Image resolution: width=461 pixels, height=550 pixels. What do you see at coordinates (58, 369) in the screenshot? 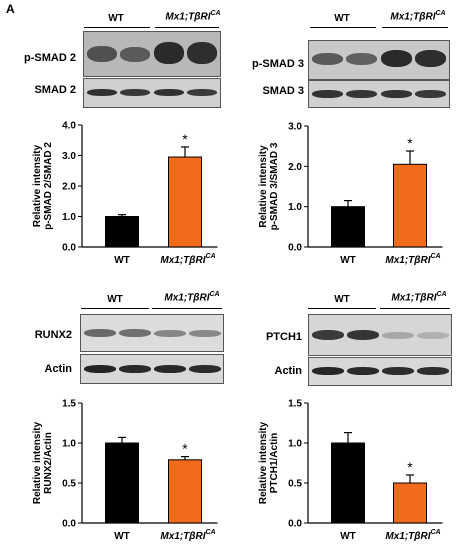
I see `blot-row-label: Actin` at bounding box center [58, 369].